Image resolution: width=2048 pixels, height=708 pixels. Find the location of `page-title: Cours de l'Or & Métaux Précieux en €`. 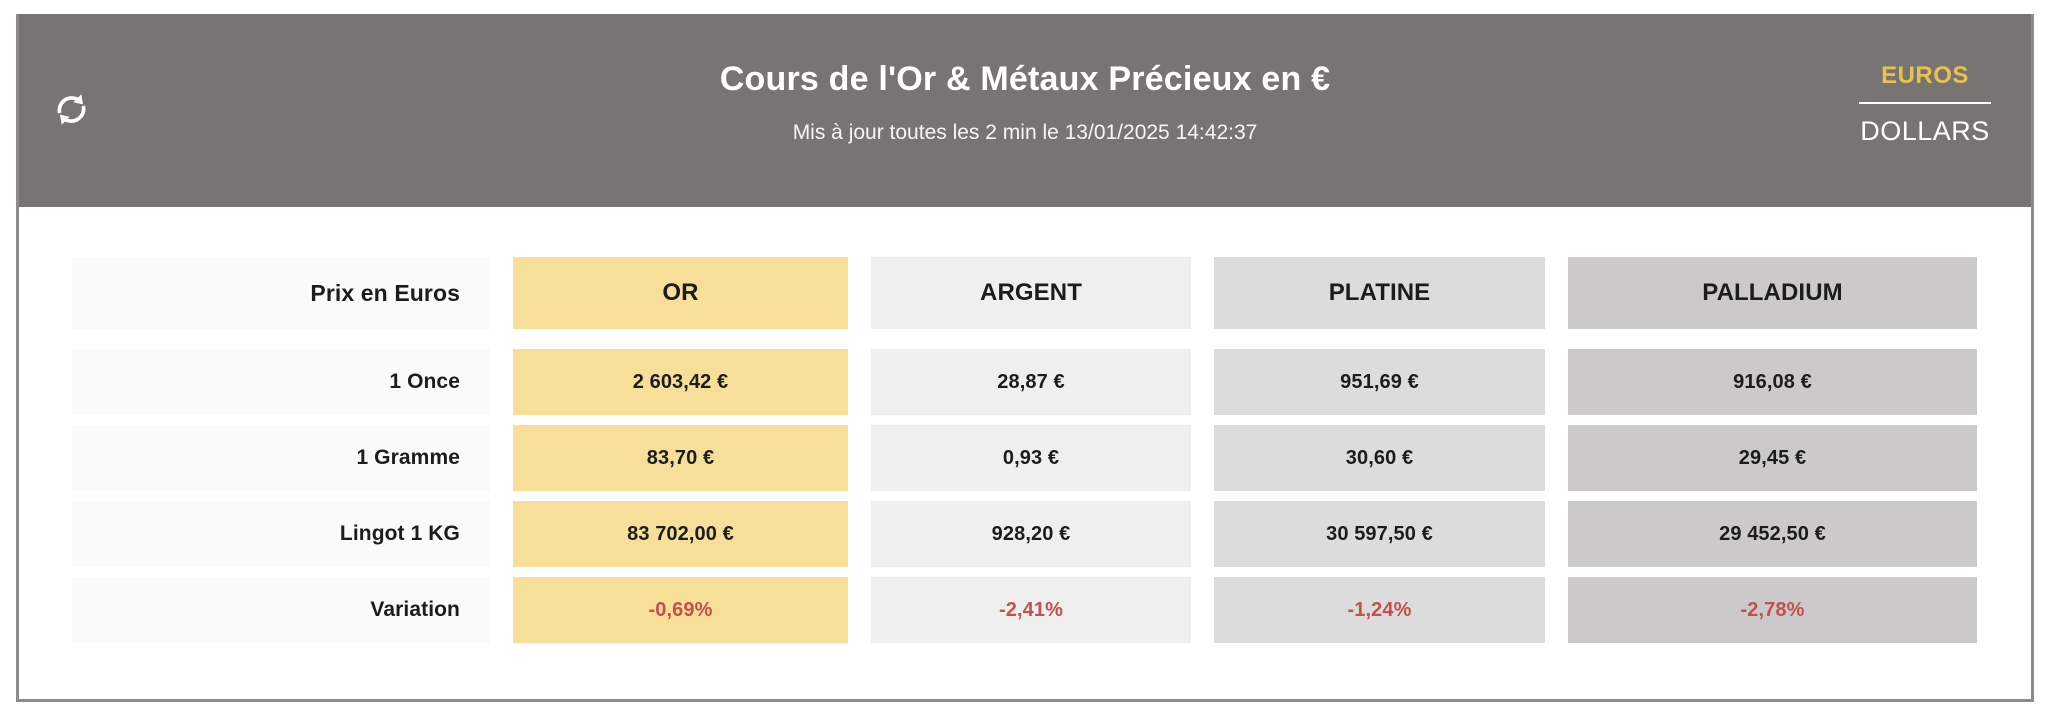

page-title: Cours de l'Or & Métaux Précieux en € is located at coordinates (1025, 79).